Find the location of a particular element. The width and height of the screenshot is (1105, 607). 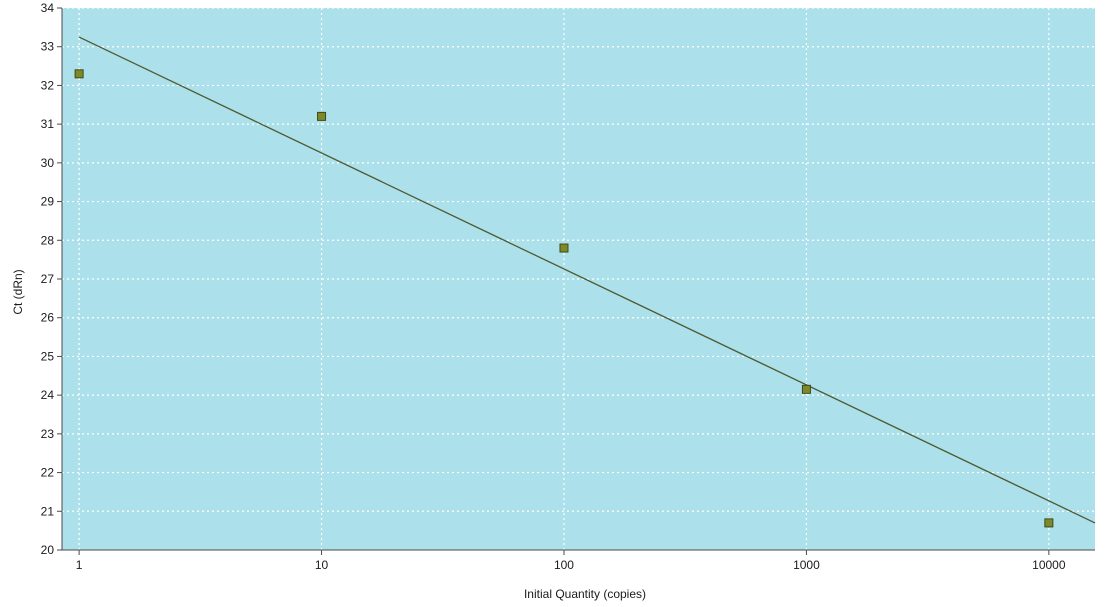

x-tick-label: 1000 is located at coordinates (806, 565).